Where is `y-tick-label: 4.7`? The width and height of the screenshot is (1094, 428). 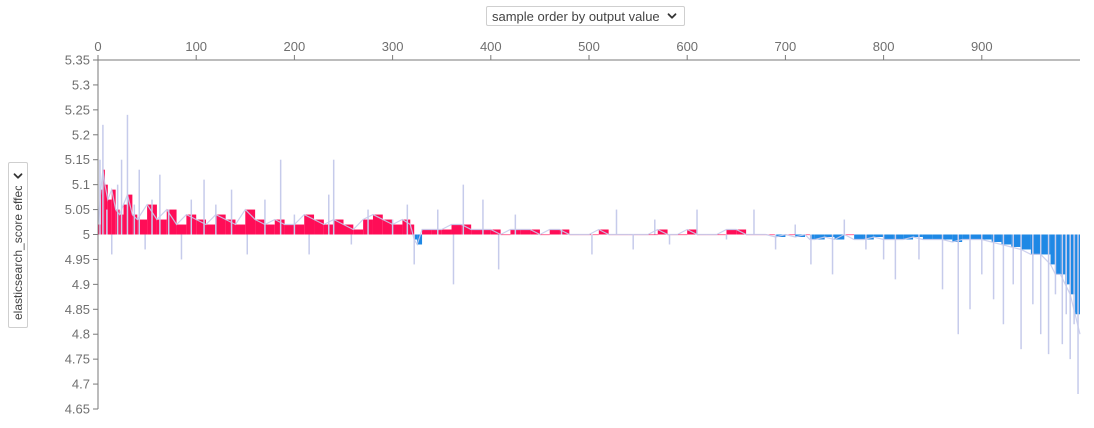
y-tick-label: 4.7 is located at coordinates (81, 384).